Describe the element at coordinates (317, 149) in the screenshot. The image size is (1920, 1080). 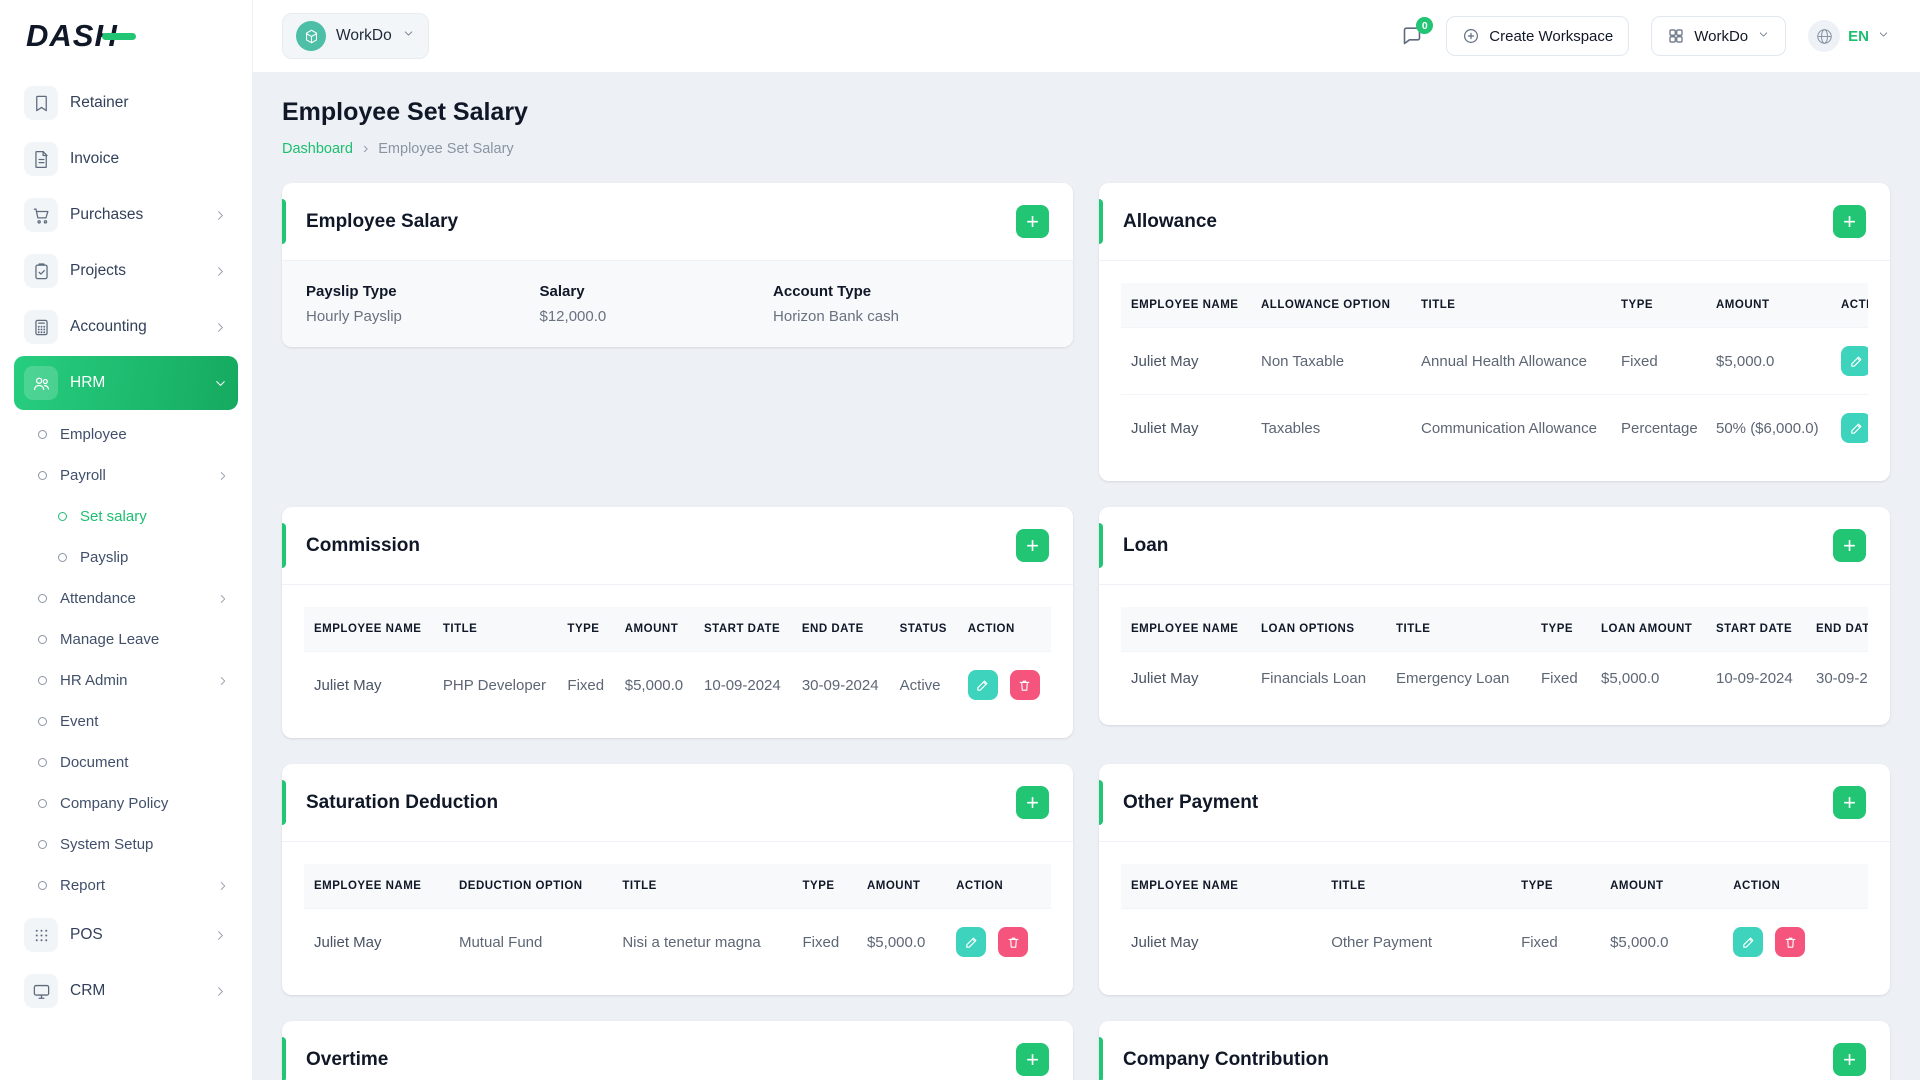
I see `breadcrumb-dashboard-link: Dashboard` at that location.